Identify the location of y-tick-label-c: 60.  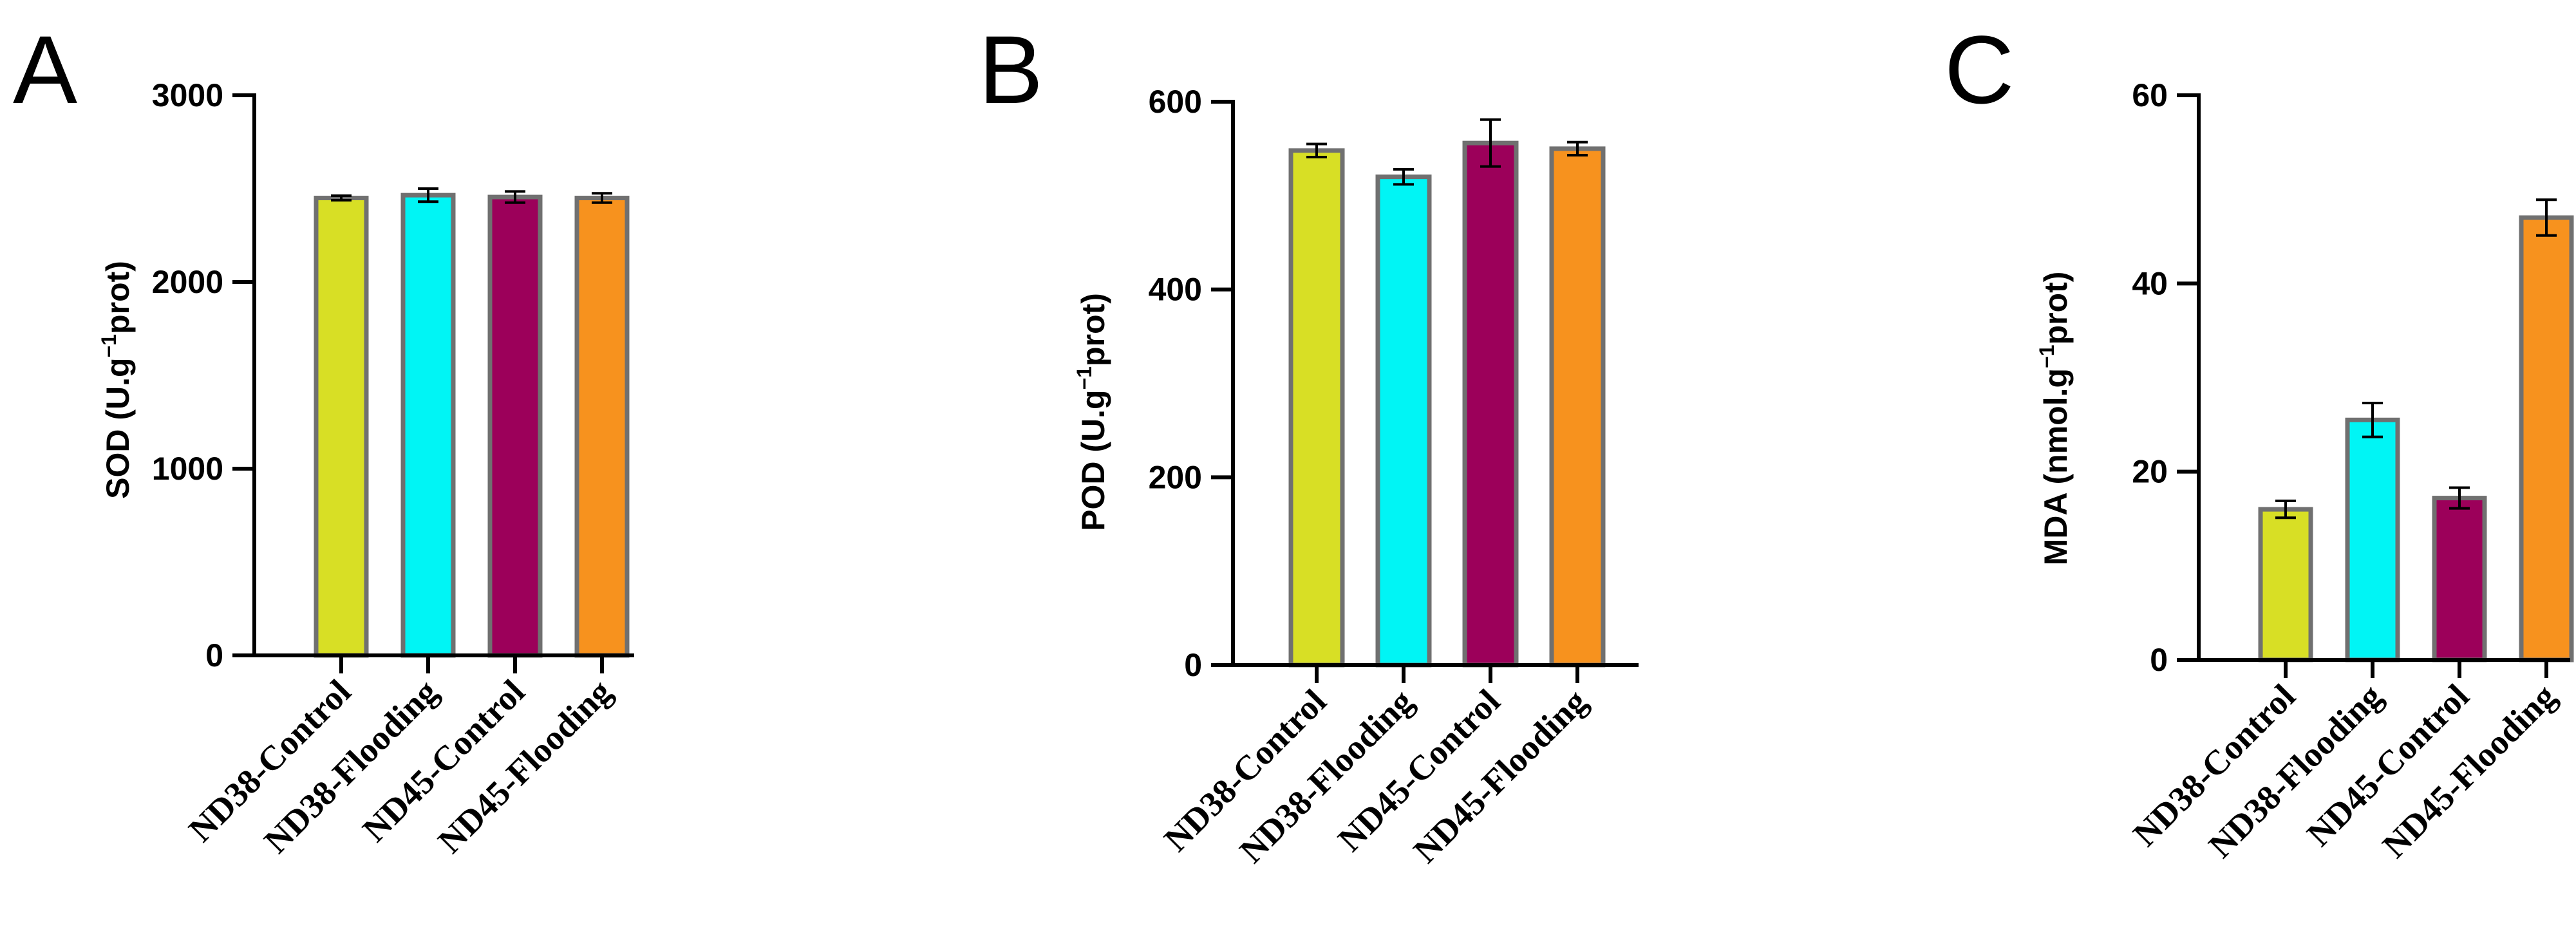
(2150, 95).